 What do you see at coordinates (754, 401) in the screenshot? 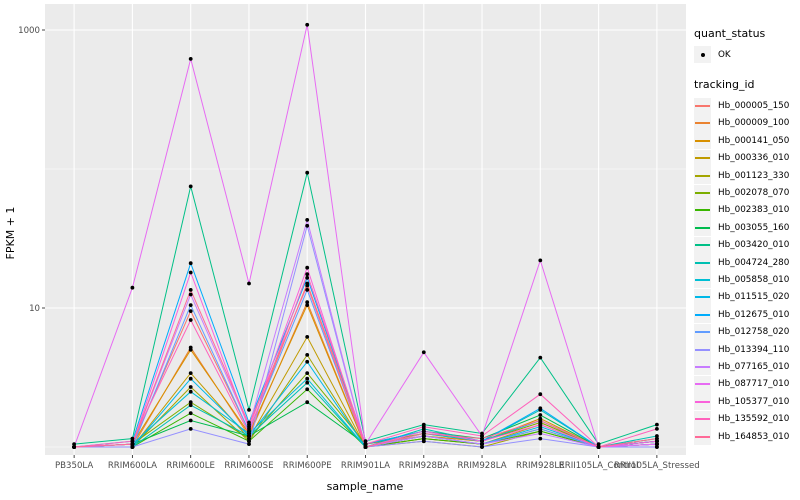
I see `legend-label: Hb_105377_010` at bounding box center [754, 401].